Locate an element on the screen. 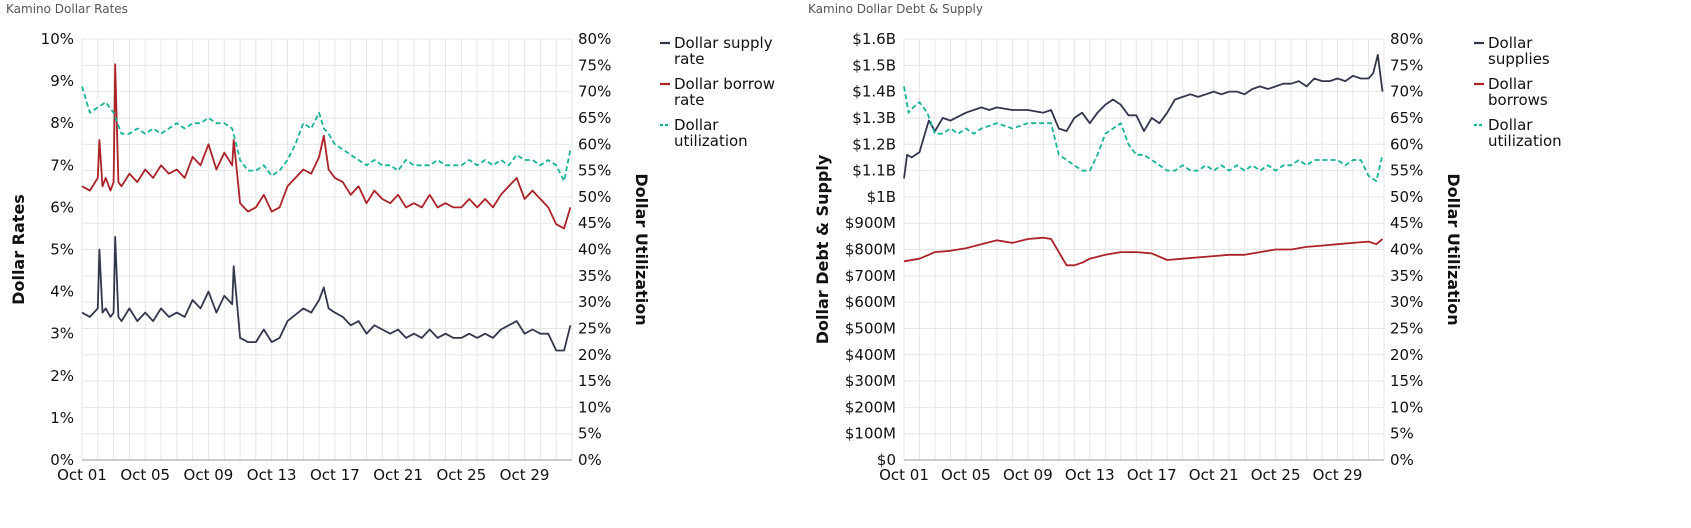 Image resolution: width=1691 pixels, height=528 pixels. y-tick-label: $700M is located at coordinates (870, 276).